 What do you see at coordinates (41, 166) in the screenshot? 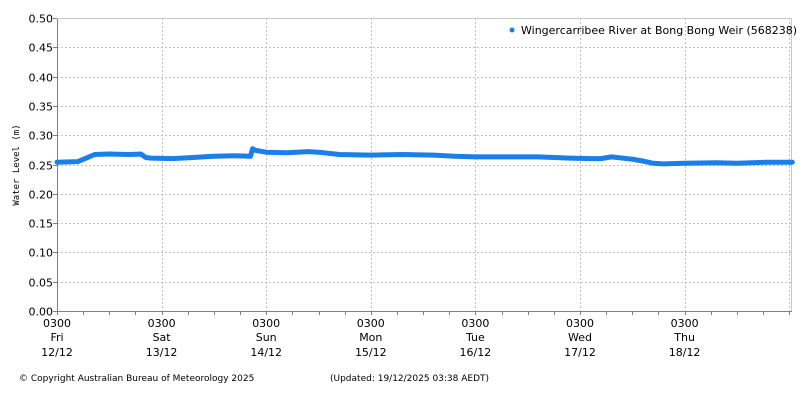
I see `y-tick-label: 0.25` at bounding box center [41, 166].